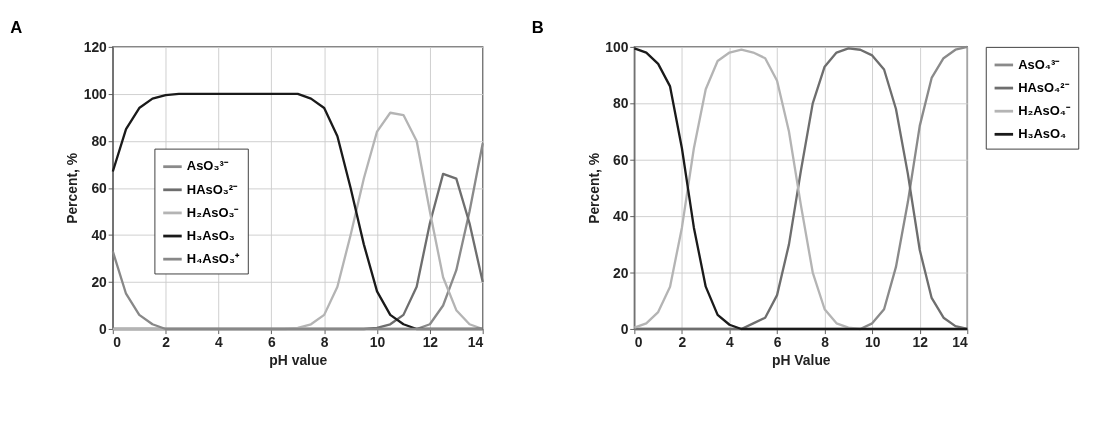 The height and width of the screenshot is (431, 1094). I want to click on legend-label: H₂AsO₄⁻, so click(1045, 110).